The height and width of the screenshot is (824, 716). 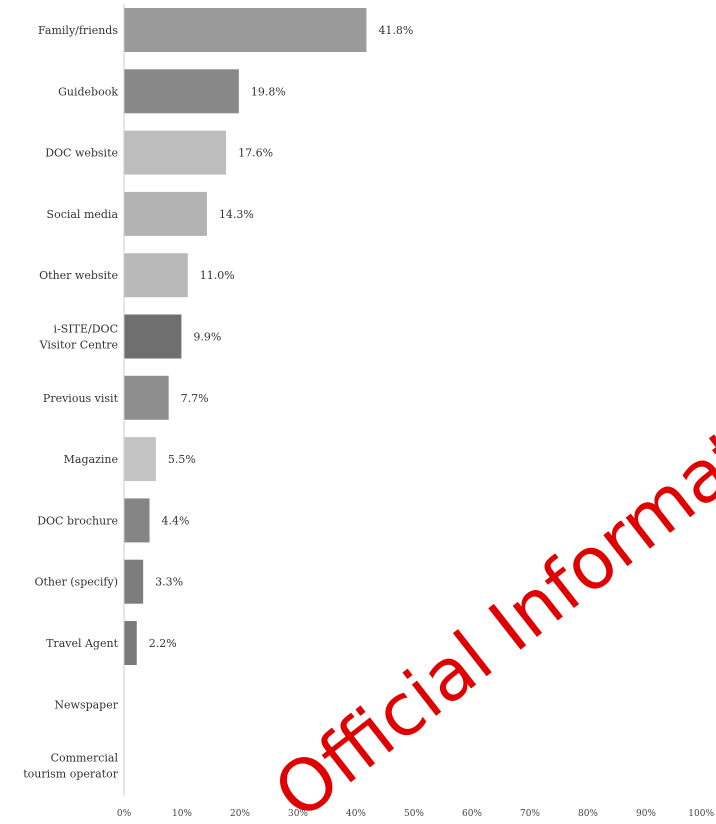 I want to click on category-label: DOC brochure, so click(x=77, y=520).